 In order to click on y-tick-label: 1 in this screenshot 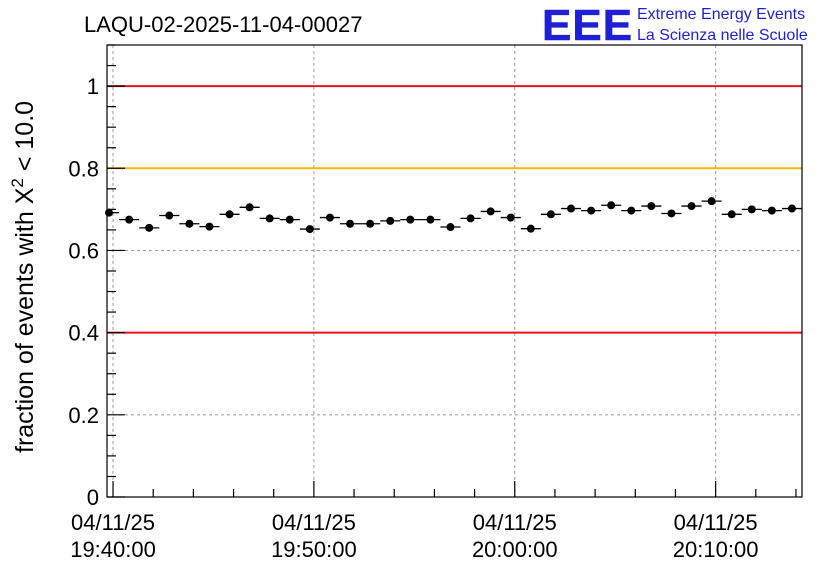, I will do `click(93, 86)`.